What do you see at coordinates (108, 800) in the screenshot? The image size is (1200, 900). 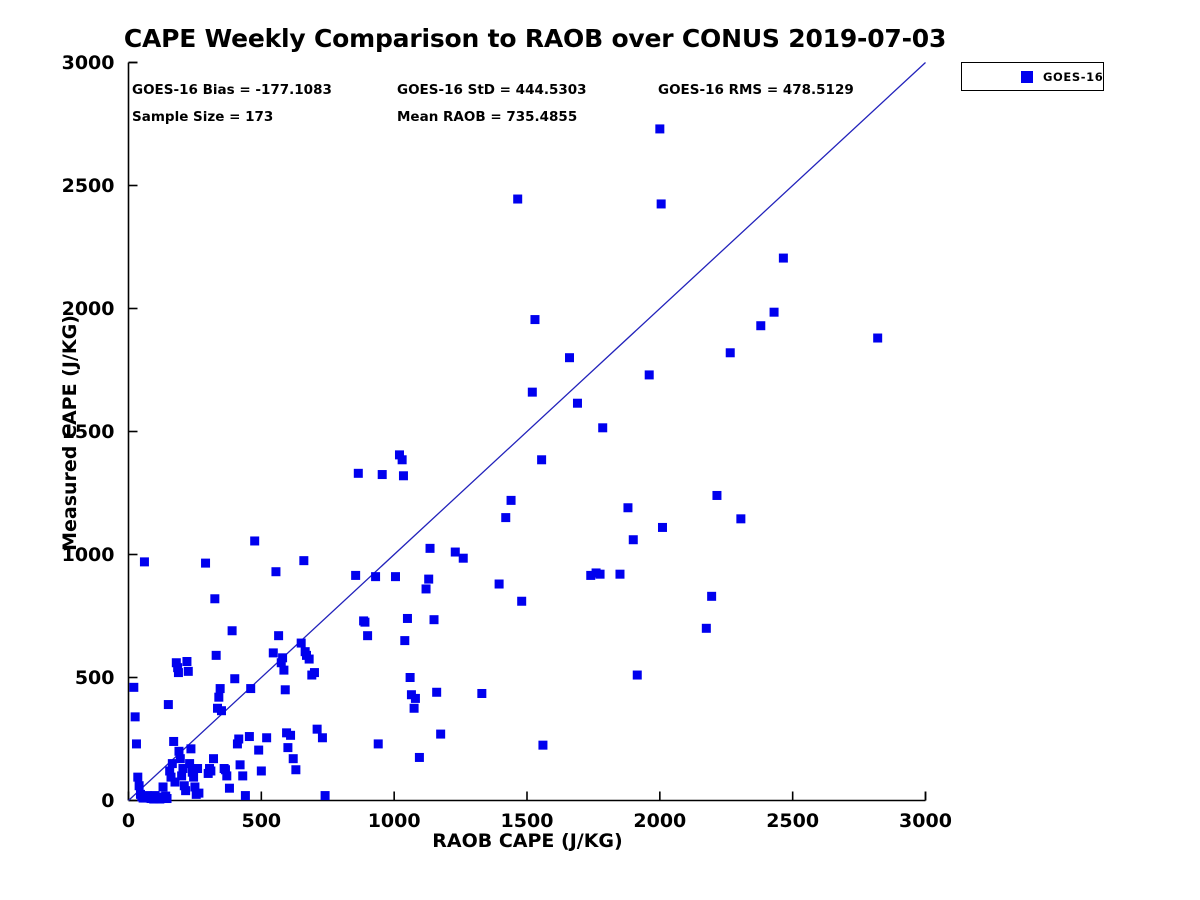 I see `y-axis-tick-label: 0` at bounding box center [108, 800].